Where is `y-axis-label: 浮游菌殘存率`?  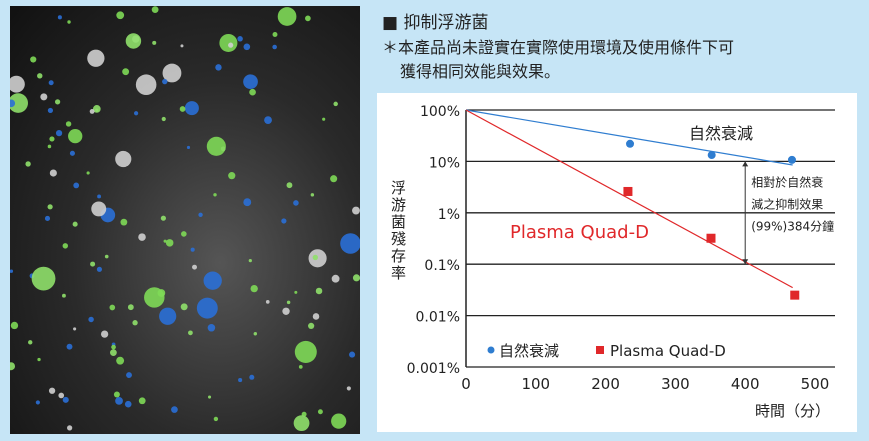 y-axis-label: 浮游菌殘存率 is located at coordinates (398, 230).